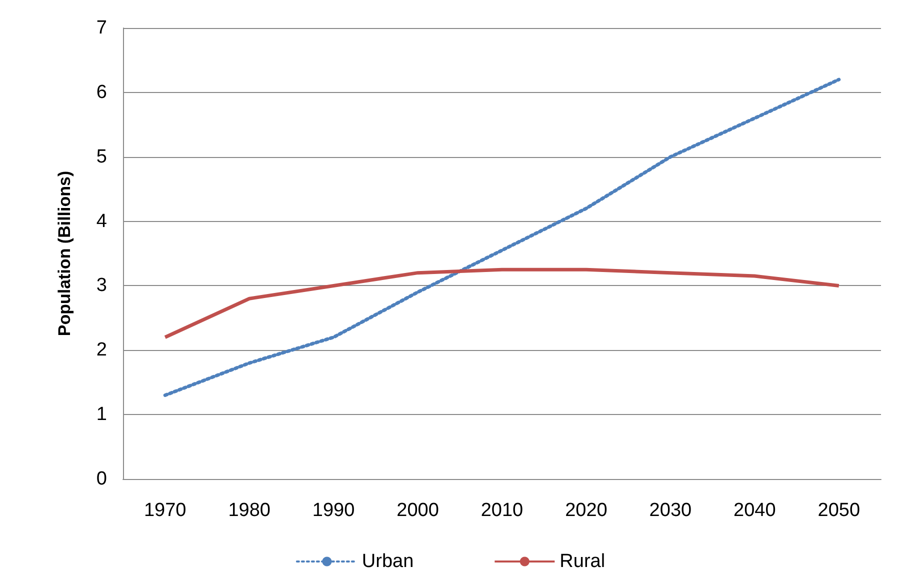 The height and width of the screenshot is (586, 901). What do you see at coordinates (502, 510) in the screenshot?
I see `x-tick-label: 2010` at bounding box center [502, 510].